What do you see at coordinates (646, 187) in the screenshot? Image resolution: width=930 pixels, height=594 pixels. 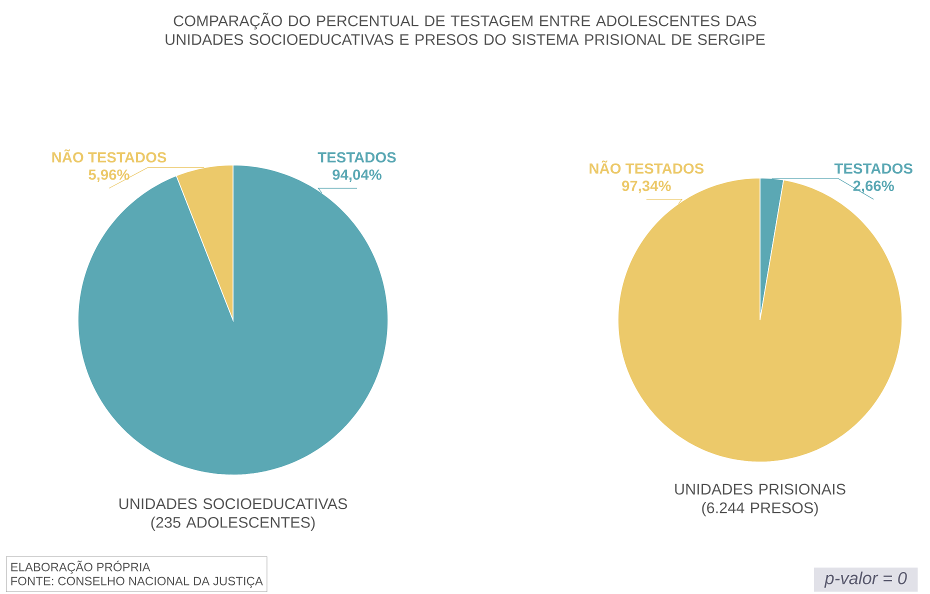 I see `data-label: 97,34%` at bounding box center [646, 187].